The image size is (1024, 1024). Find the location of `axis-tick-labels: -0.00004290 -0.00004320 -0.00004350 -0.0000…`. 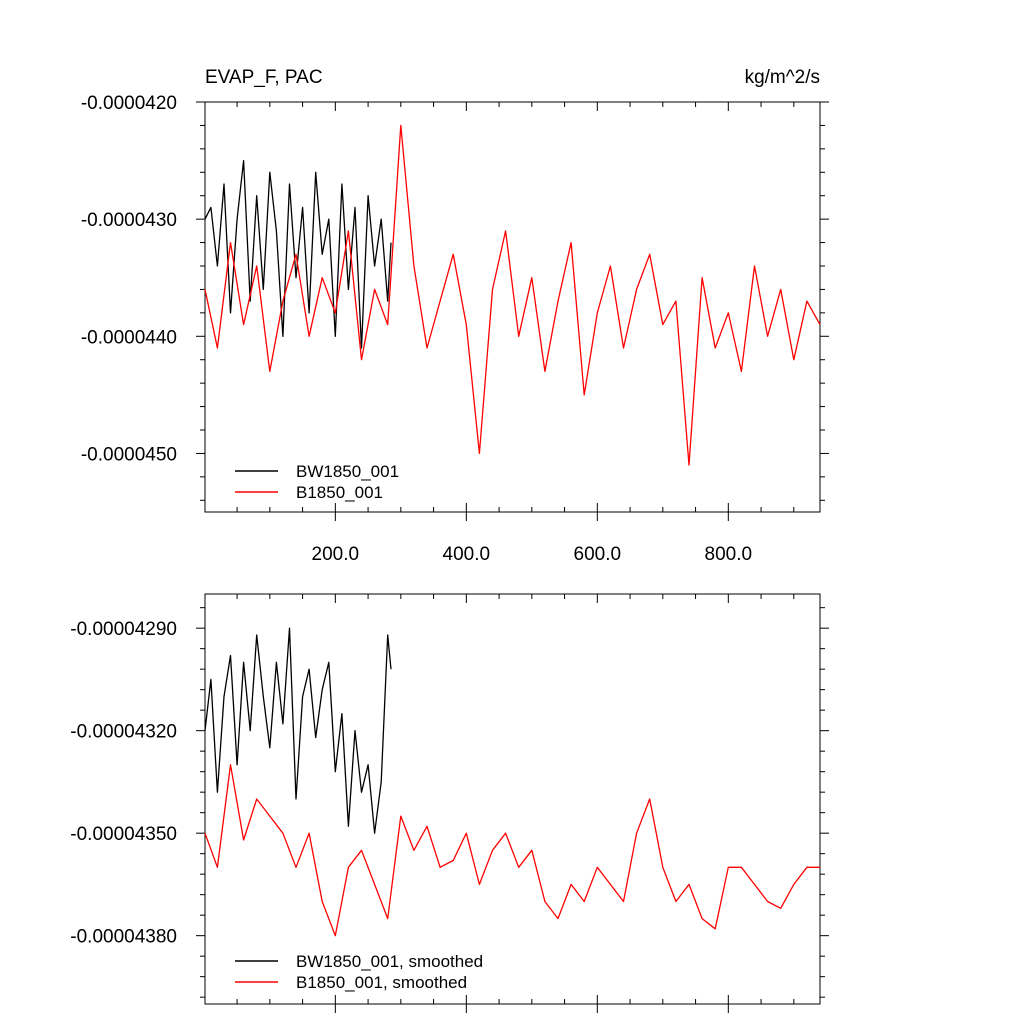

axis-tick-labels: -0.00004290 -0.00004320 -0.00004350 -0.0000… is located at coordinates (123, 783).